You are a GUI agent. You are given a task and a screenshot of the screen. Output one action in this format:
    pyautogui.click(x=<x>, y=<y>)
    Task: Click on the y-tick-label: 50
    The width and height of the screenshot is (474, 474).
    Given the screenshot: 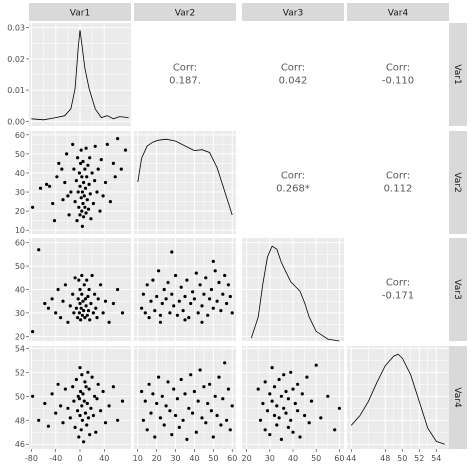 What is the action you would take?
    pyautogui.click(x=20, y=154)
    